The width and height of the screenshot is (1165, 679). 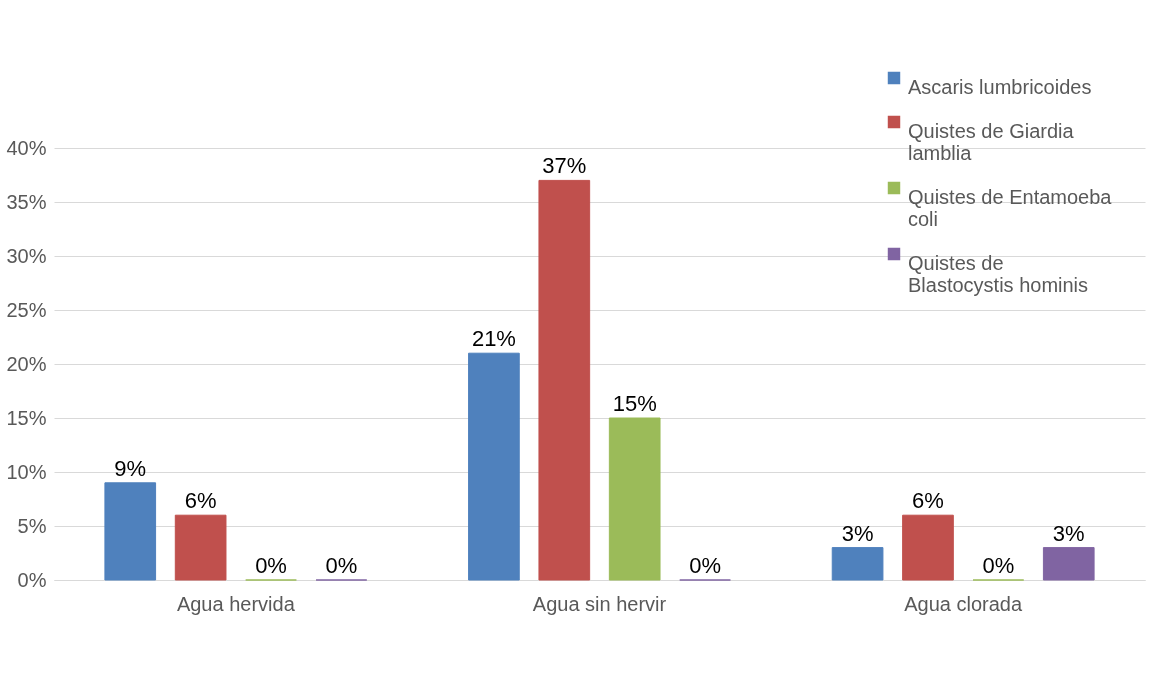 What do you see at coordinates (564, 166) in the screenshot?
I see `data-label: 37%` at bounding box center [564, 166].